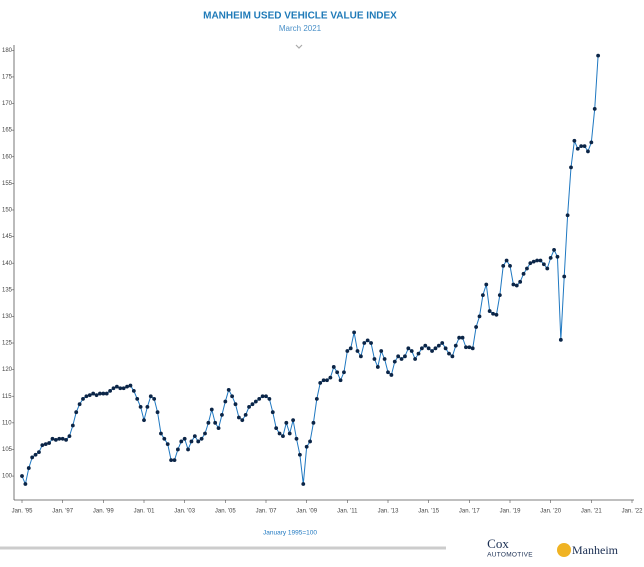  I want to click on x-tick-label: Jan. '01, so click(144, 512).